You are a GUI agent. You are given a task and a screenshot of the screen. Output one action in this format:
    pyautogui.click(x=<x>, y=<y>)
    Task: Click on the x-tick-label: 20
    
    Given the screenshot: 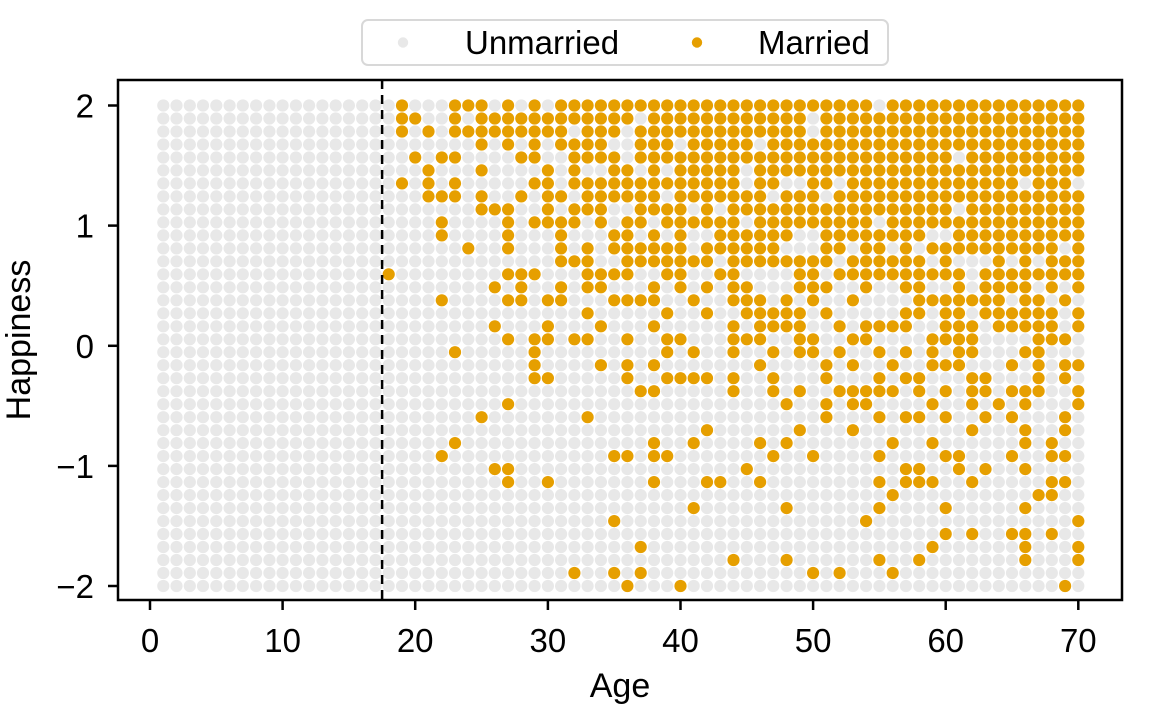 What is the action you would take?
    pyautogui.click(x=415, y=640)
    